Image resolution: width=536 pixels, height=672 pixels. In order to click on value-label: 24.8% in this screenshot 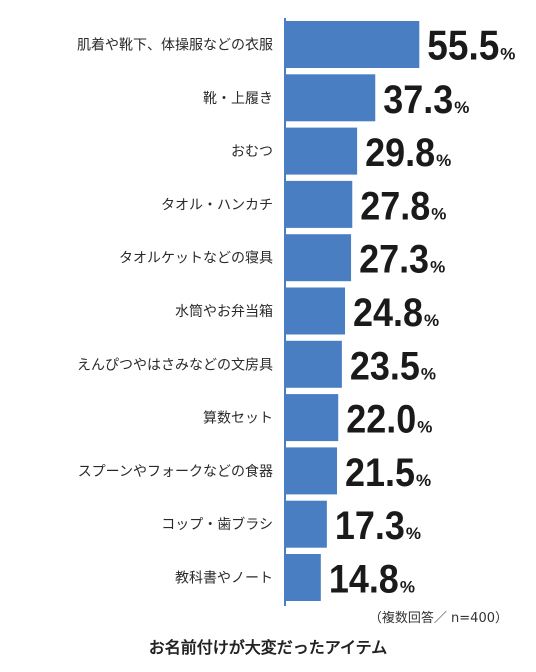, I will do `click(396, 313)`.